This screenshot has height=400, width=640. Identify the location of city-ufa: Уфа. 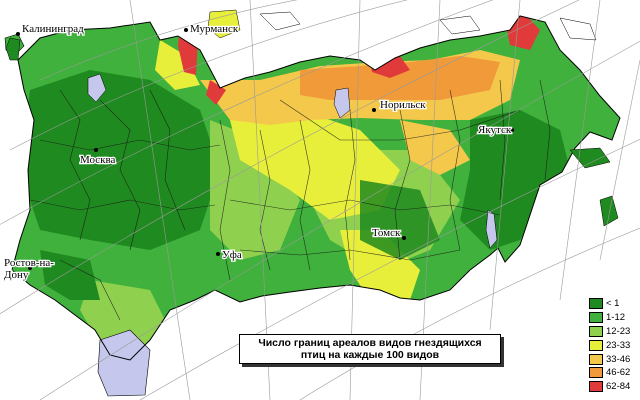
(229, 255).